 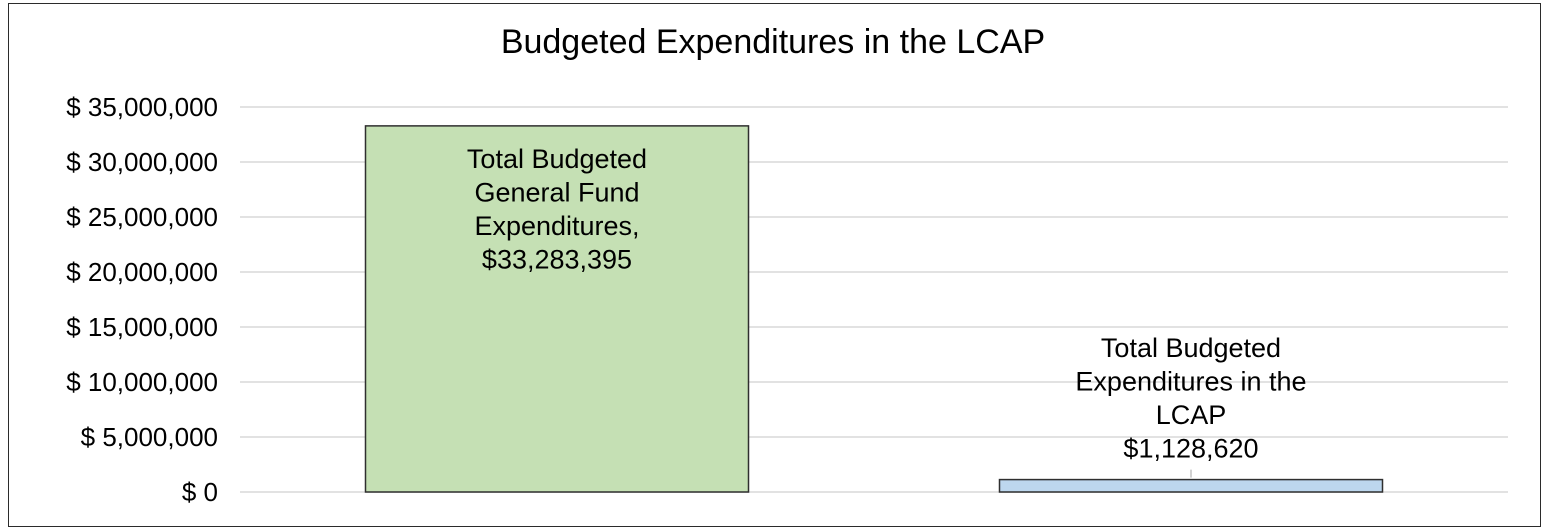 What do you see at coordinates (1191, 485) in the screenshot?
I see `bar` at bounding box center [1191, 485].